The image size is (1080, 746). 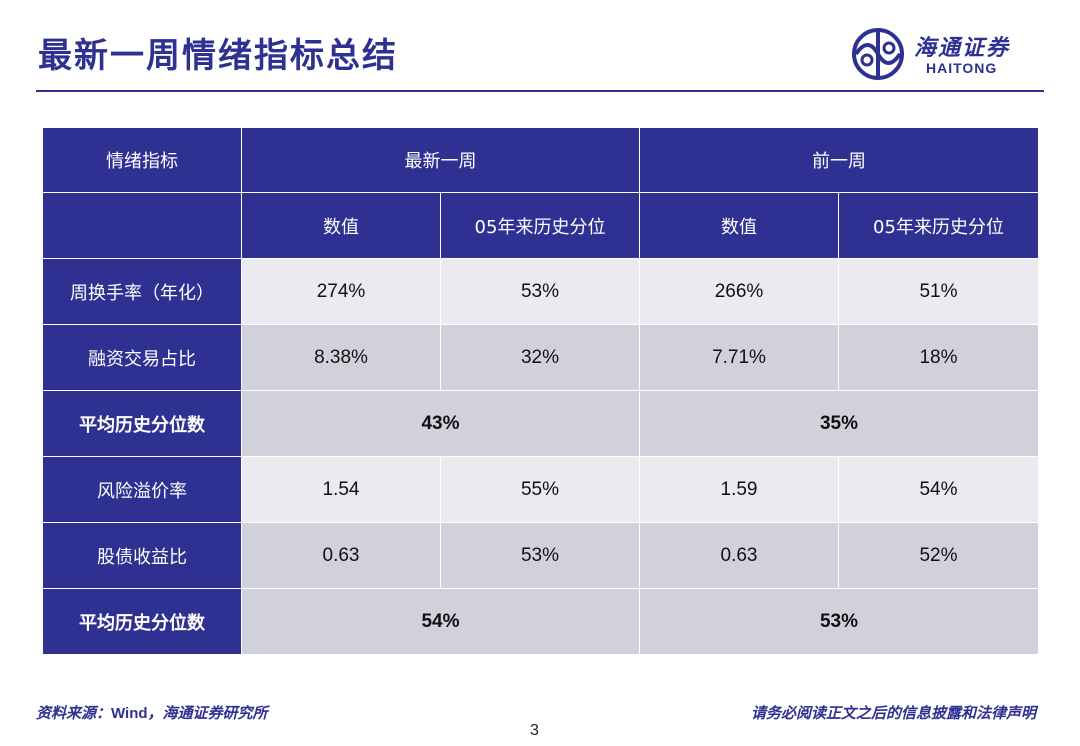 I want to click on header-previous-week: 前一周, so click(x=839, y=160).